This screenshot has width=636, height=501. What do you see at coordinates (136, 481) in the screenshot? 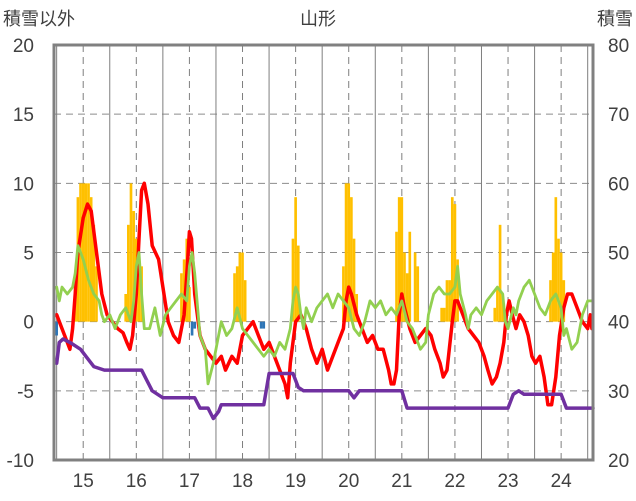
I see `x-tick-label: 16` at bounding box center [136, 481].